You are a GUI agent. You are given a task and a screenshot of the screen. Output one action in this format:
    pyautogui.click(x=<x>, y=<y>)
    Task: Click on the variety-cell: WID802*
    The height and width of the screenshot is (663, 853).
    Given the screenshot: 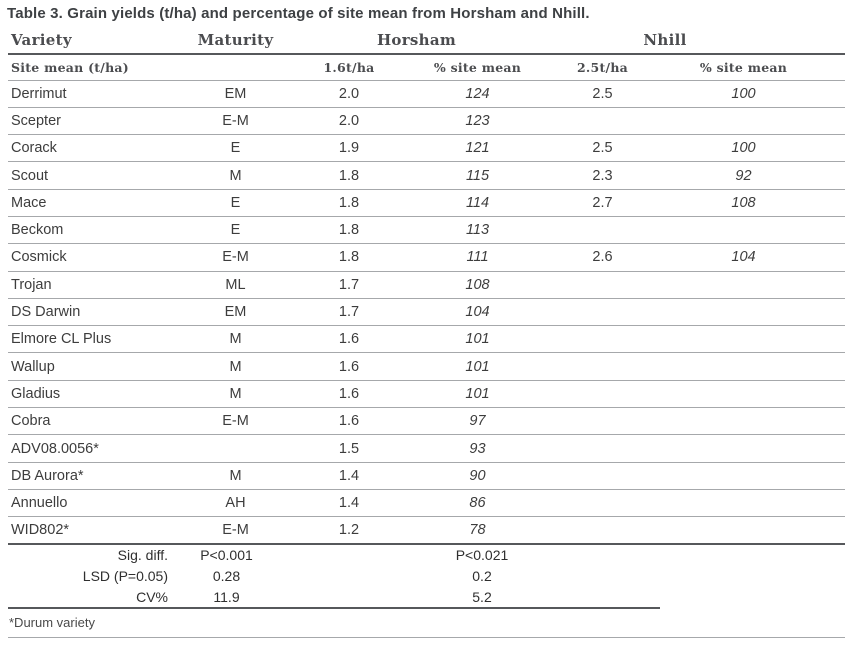 What is the action you would take?
    pyautogui.click(x=95, y=531)
    